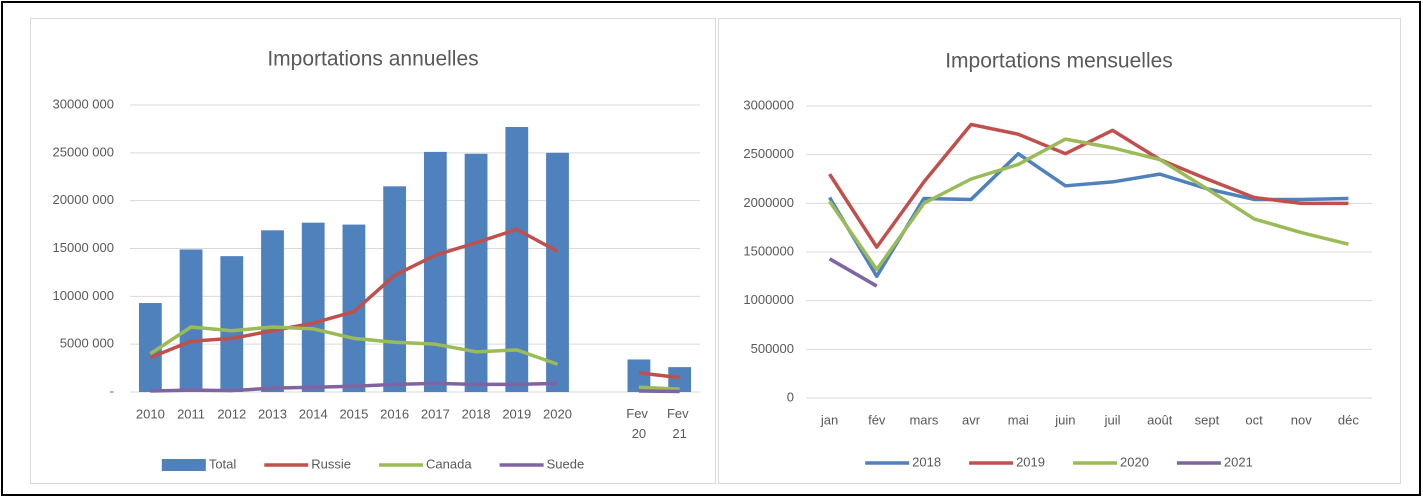  I want to click on legend-label: 2018, so click(926, 461).